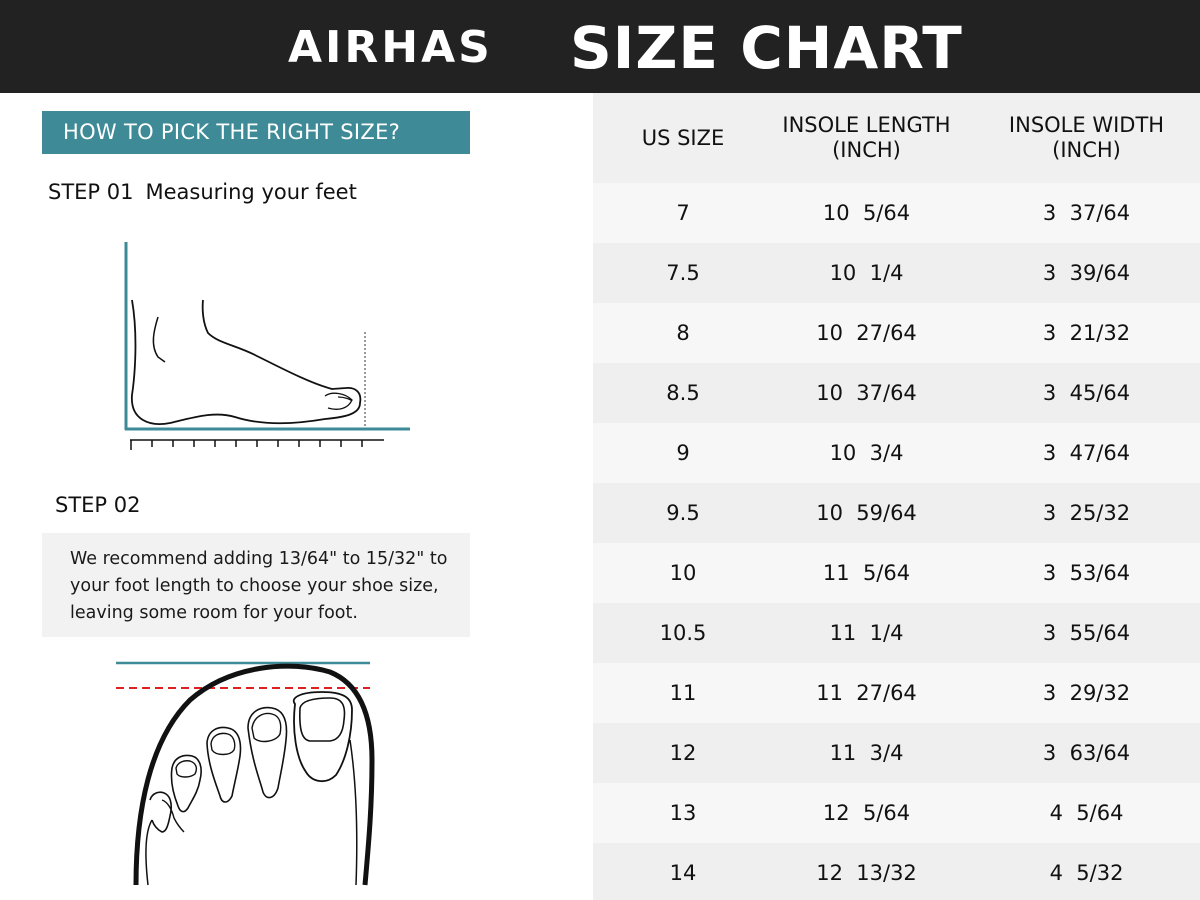  Describe the element at coordinates (1086, 213) in the screenshot. I see `cell-insole-width: 3 37/64` at that location.